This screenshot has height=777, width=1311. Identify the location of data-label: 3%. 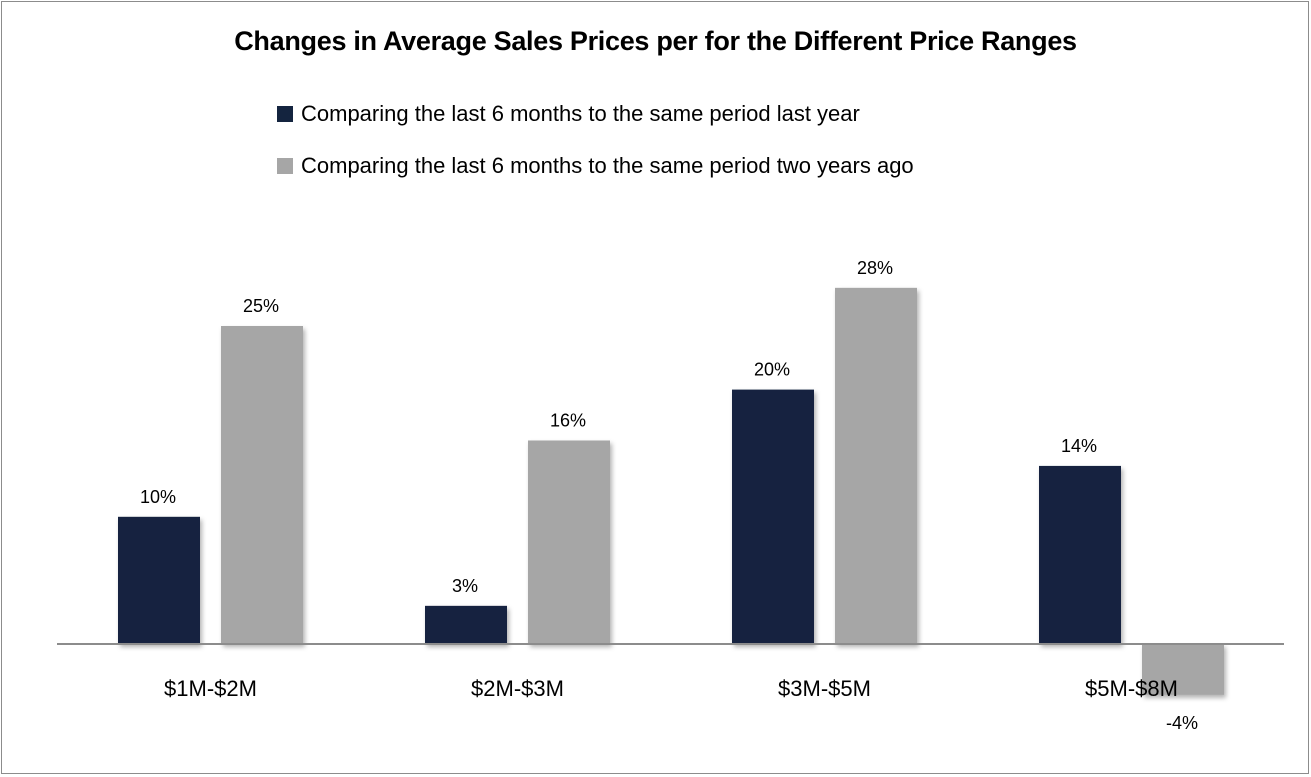
(465, 586).